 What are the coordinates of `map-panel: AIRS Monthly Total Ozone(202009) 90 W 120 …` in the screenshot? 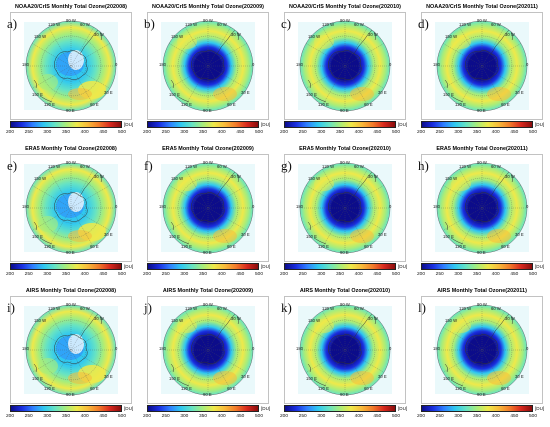 It's located at (208, 357).